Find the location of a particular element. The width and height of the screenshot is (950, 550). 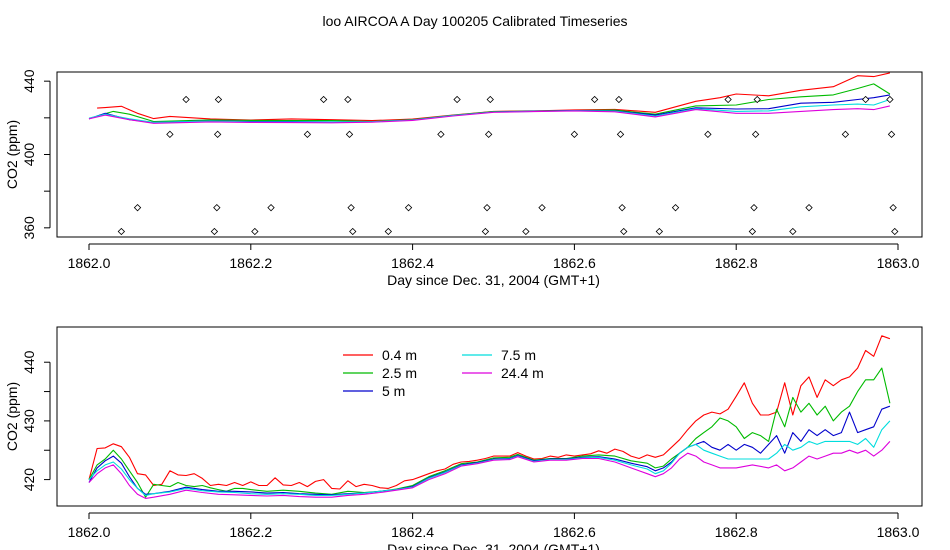

y-tick-label: 430 is located at coordinates (29, 421).